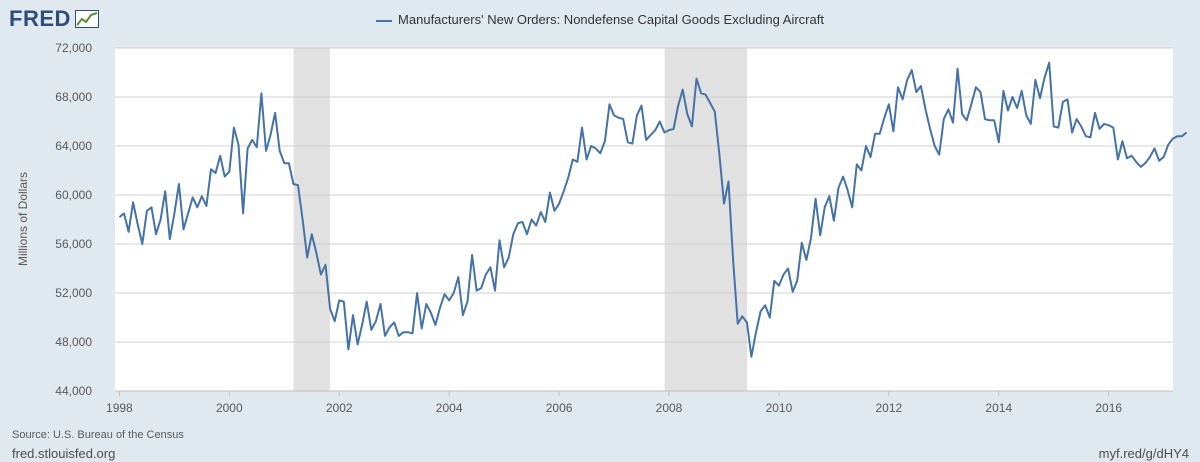  Describe the element at coordinates (40, 18) in the screenshot. I see `fred-logo-text: FRED` at that location.